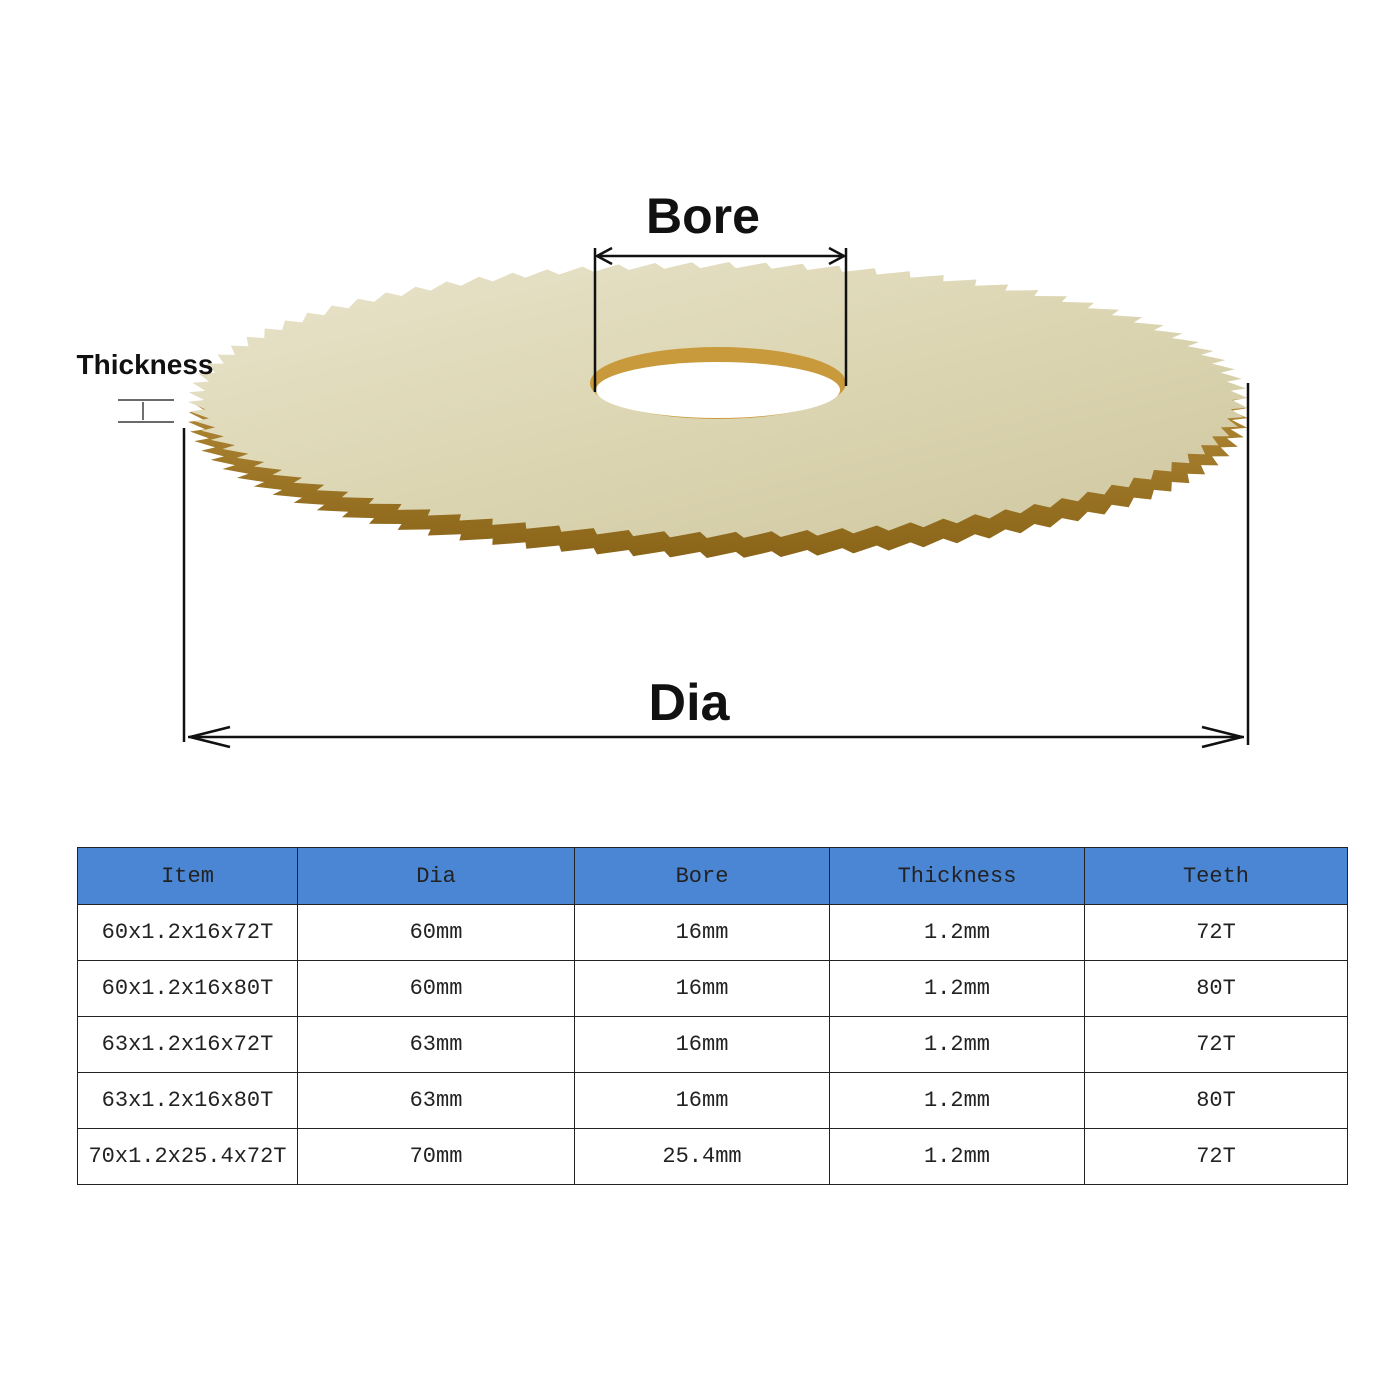 The width and height of the screenshot is (1400, 1400). Describe the element at coordinates (436, 1156) in the screenshot. I see `cell: 70mm` at that location.